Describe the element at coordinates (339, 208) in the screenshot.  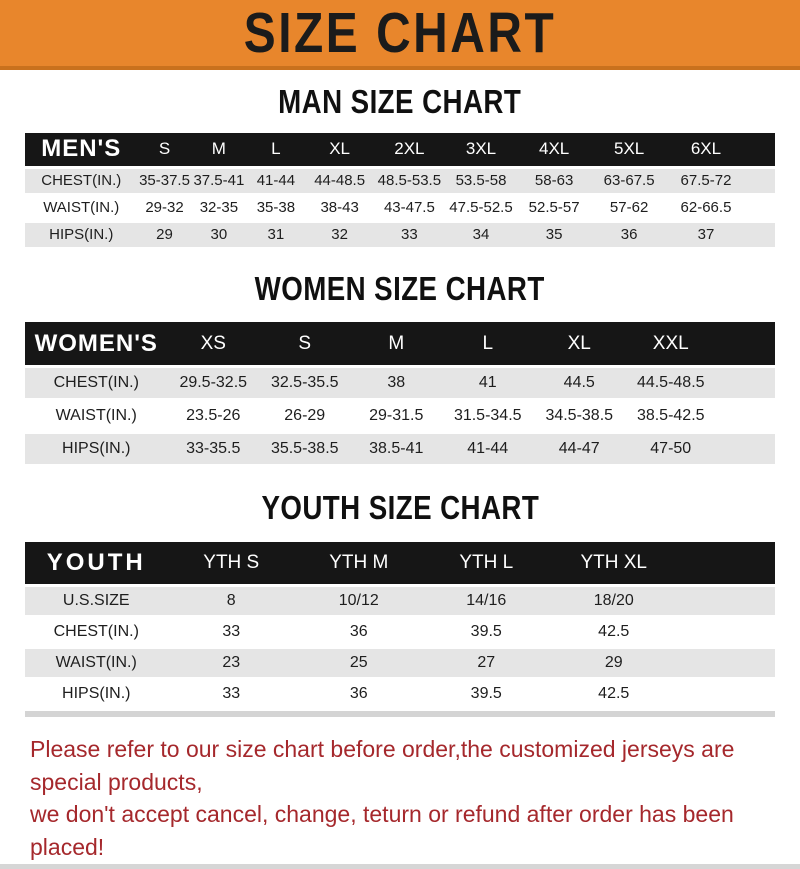
I see `size-value-cell: 38-43` at that location.